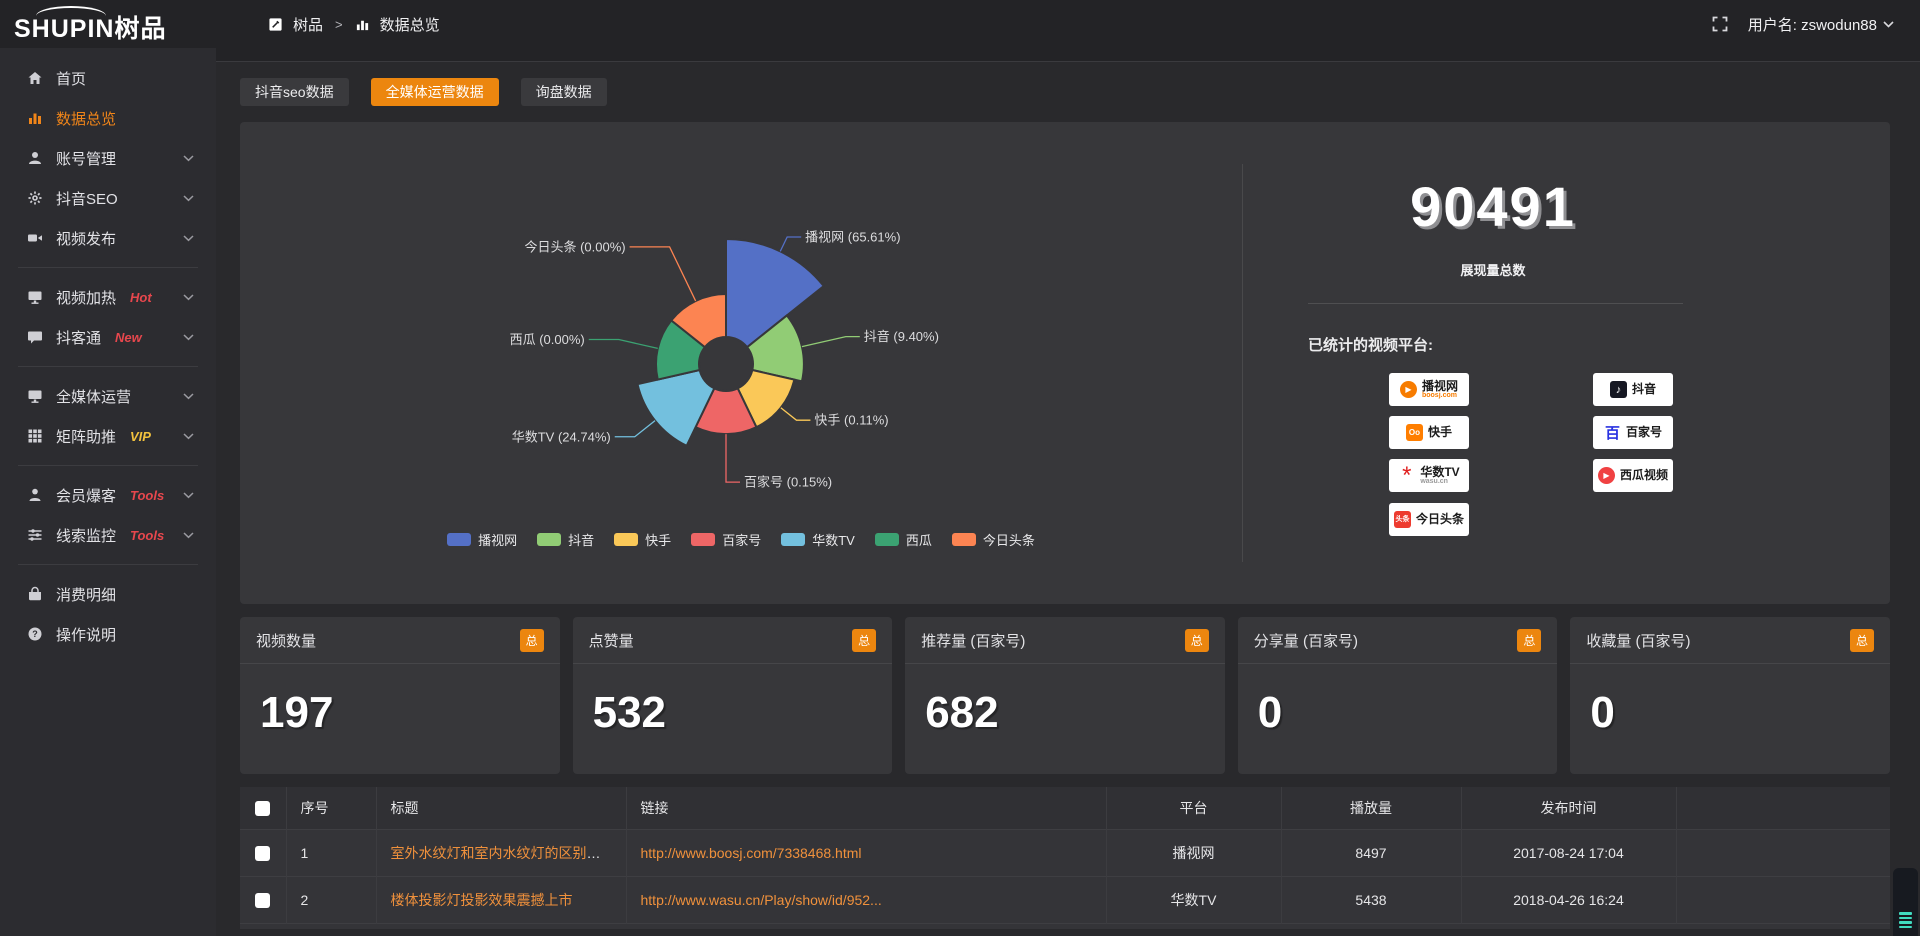 The width and height of the screenshot is (1920, 936). What do you see at coordinates (1643, 389) in the screenshot?
I see `platform-name: 抖音` at bounding box center [1643, 389].